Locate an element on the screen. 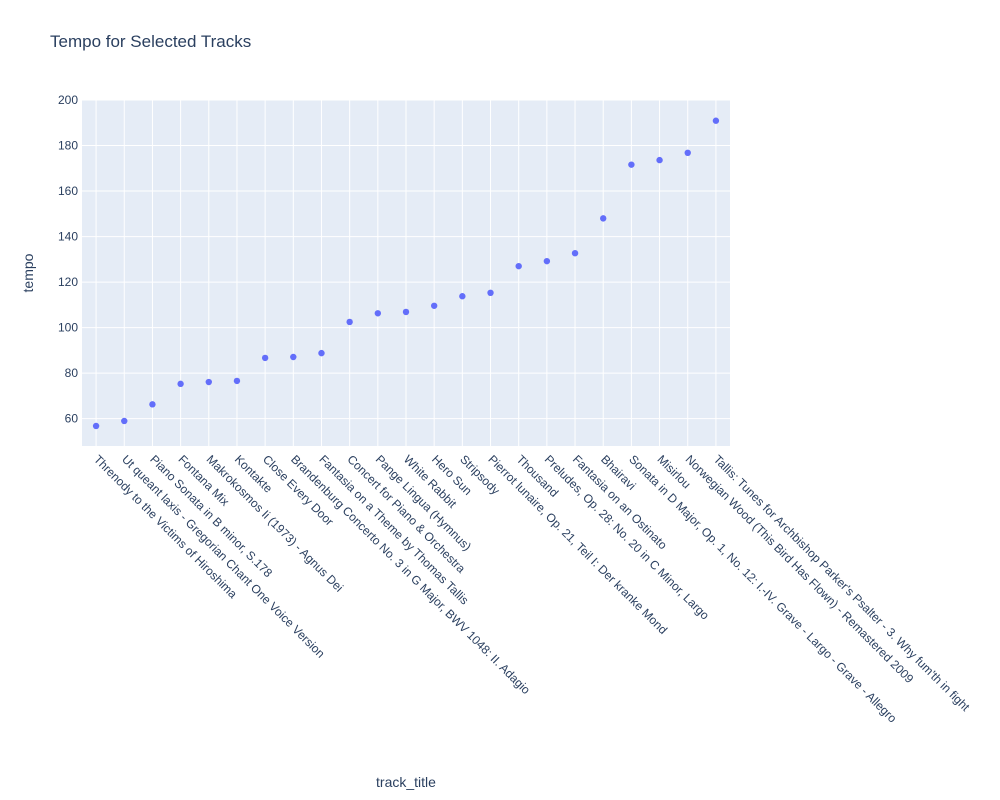 Image resolution: width=1000 pixels, height=800 pixels. chart-title: Tempo for Selected Tracks is located at coordinates (151, 41).